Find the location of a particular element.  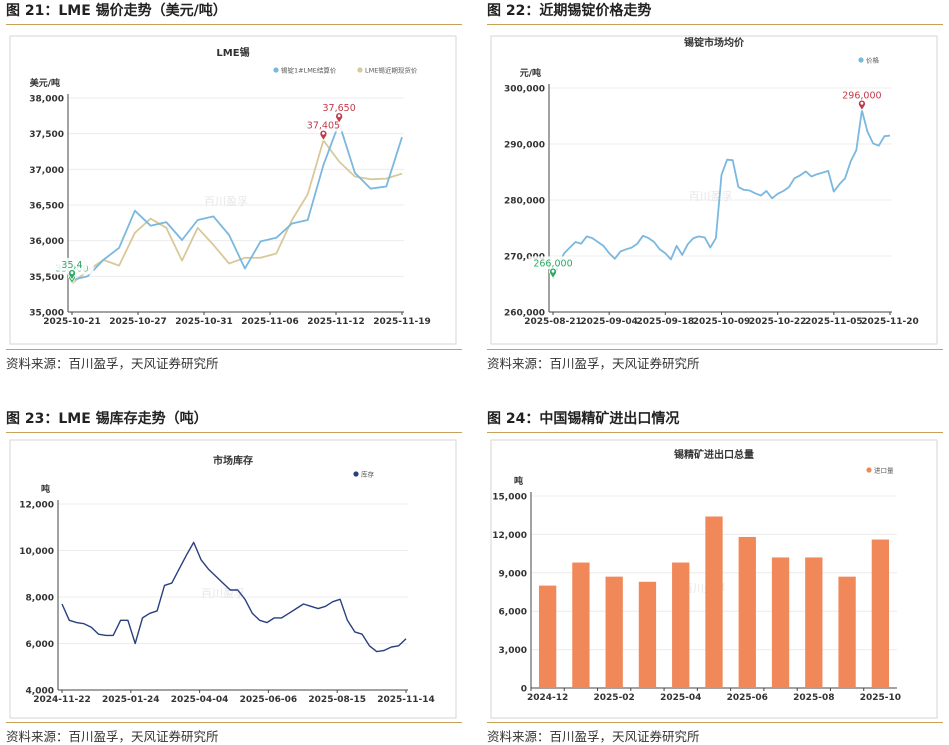

y-tick-label: 37,000 is located at coordinates (46, 171).